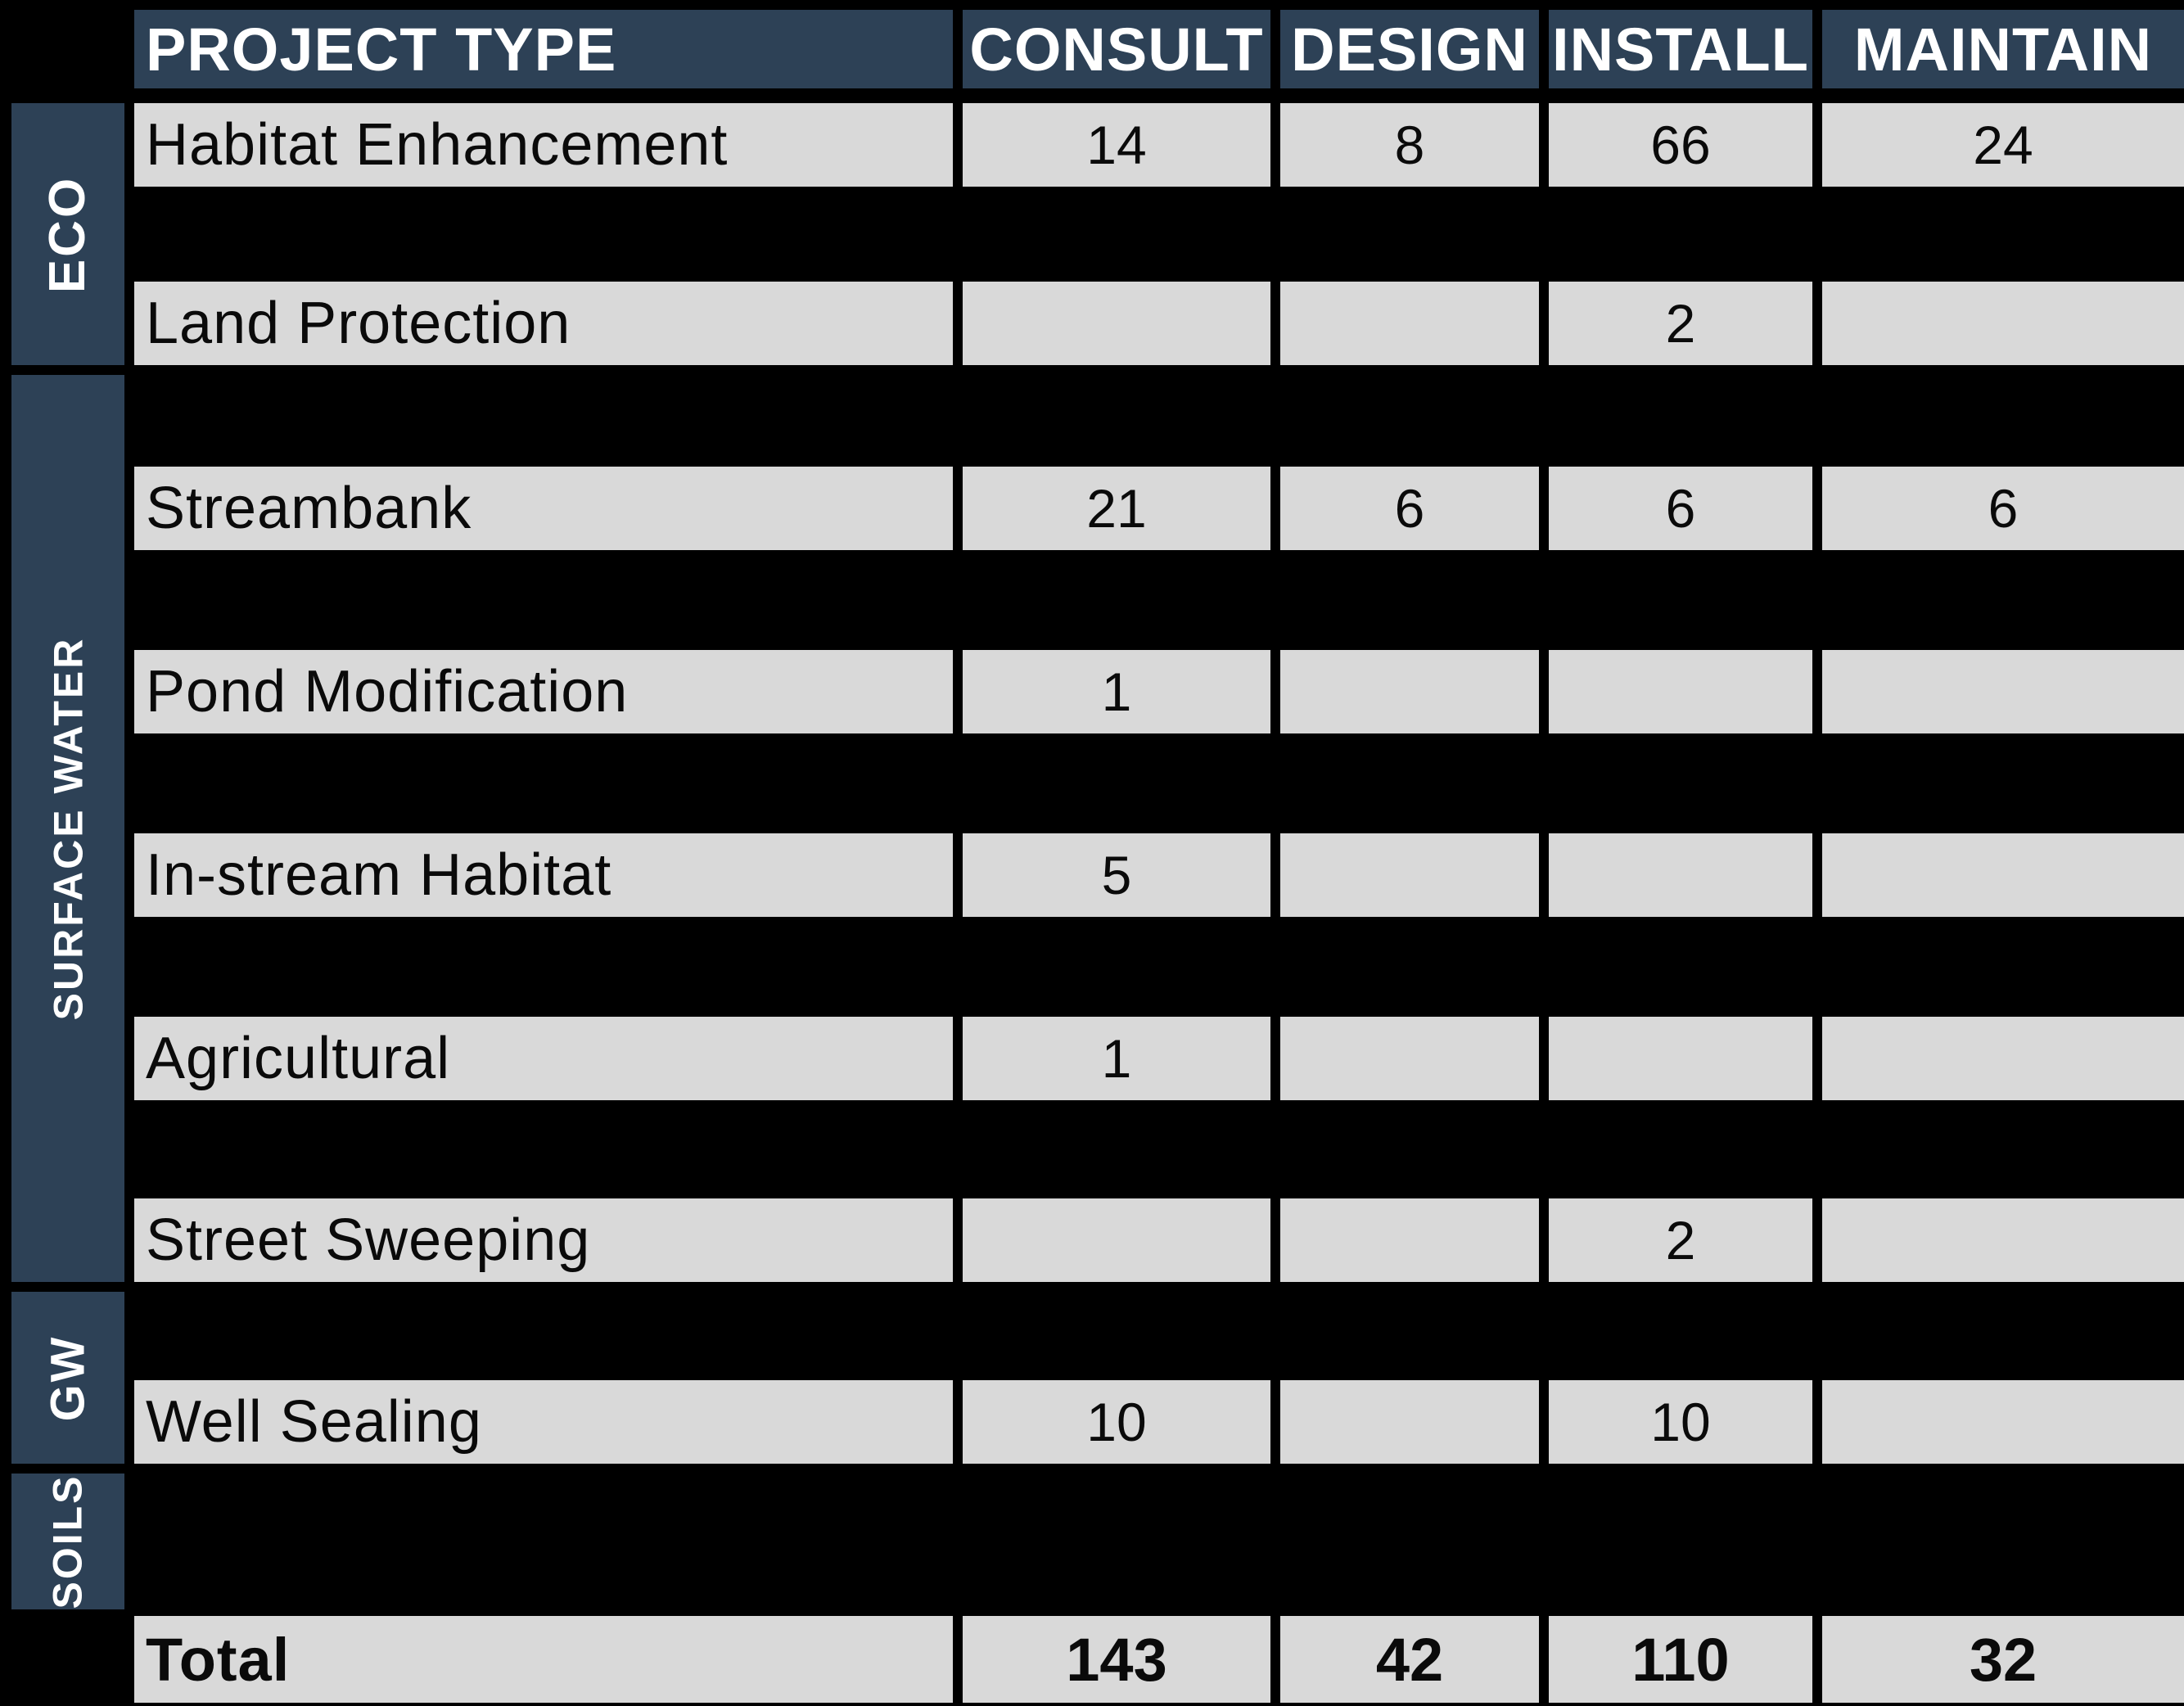 This screenshot has height=1706, width=2184. I want to click on table-row-agricultural: Agricultural 1, so click(1159, 1058).